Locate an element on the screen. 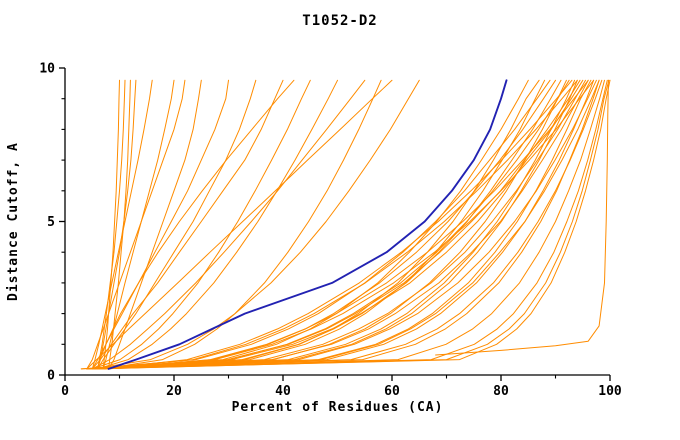 This screenshot has width=680, height=440. x-tick-label: 20 is located at coordinates (174, 391).